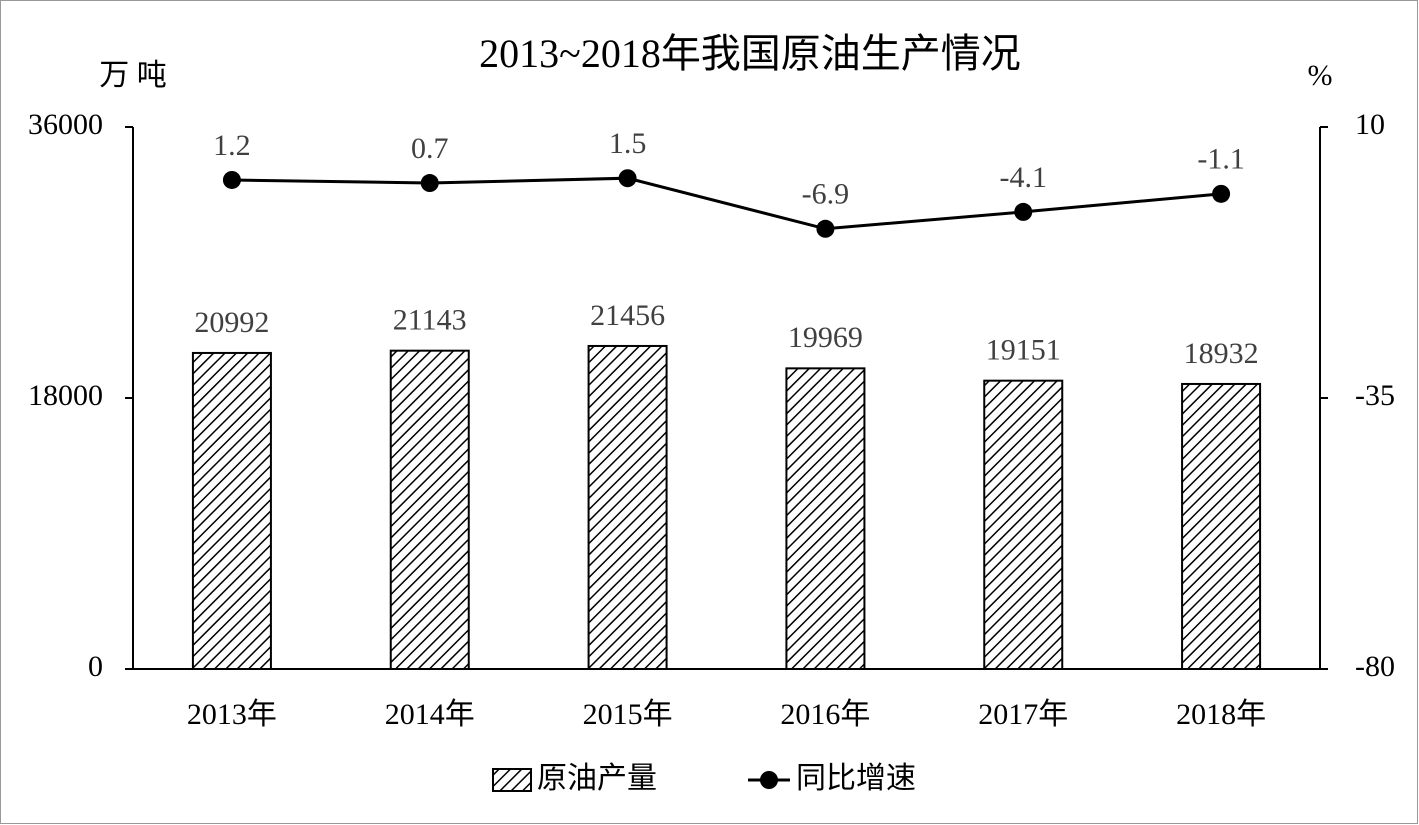 The image size is (1419, 825). Describe the element at coordinates (232, 145) in the screenshot. I see `data-label: 1.2` at that location.